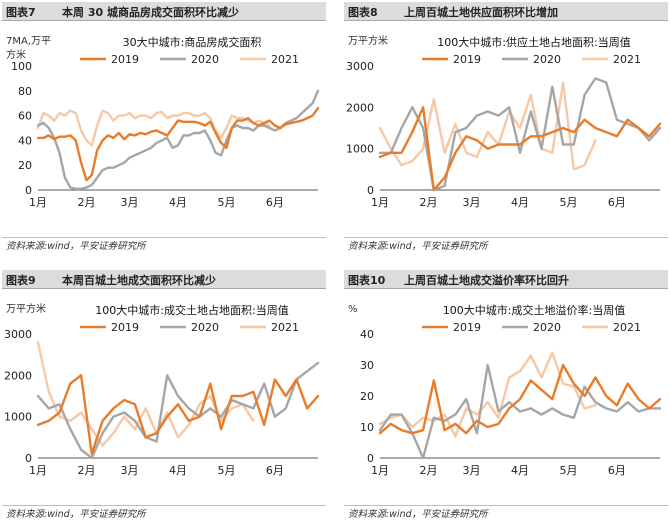 This screenshot has height=524, width=670. What do you see at coordinates (21, 66) in the screenshot?
I see `y-tick-label: 100` at bounding box center [21, 66].